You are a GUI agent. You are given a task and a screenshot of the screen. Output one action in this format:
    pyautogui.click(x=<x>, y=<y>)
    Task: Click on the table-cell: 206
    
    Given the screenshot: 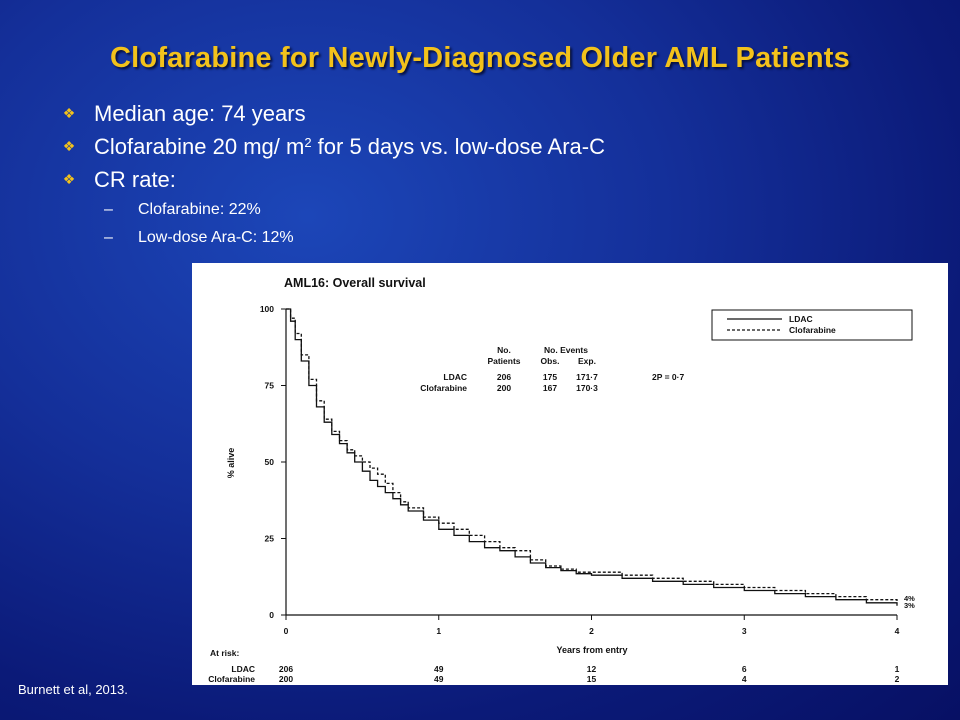 What is the action you would take?
    pyautogui.click(x=504, y=377)
    